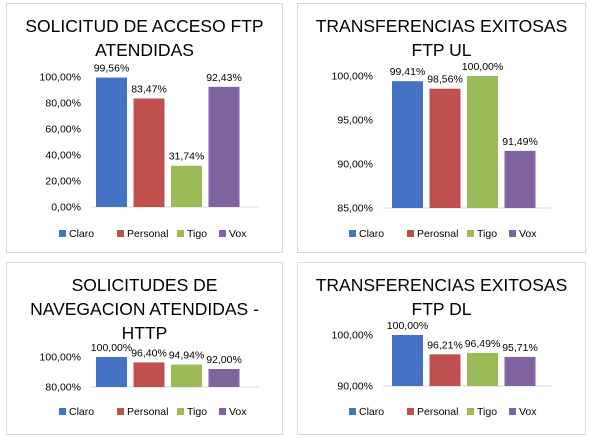 The height and width of the screenshot is (438, 589). I want to click on data-label: 83,47%, so click(149, 89).